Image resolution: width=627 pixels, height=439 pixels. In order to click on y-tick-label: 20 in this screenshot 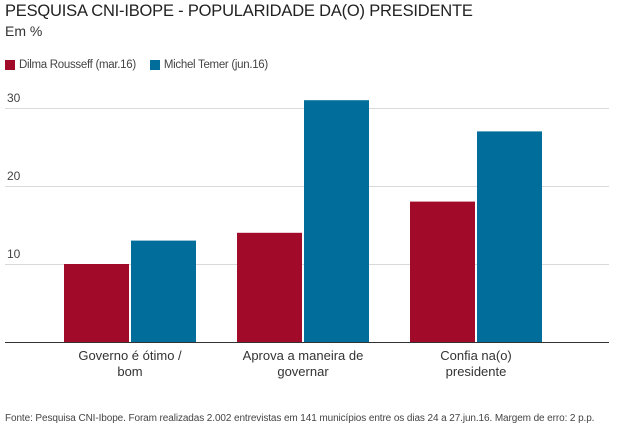, I will do `click(14, 176)`.